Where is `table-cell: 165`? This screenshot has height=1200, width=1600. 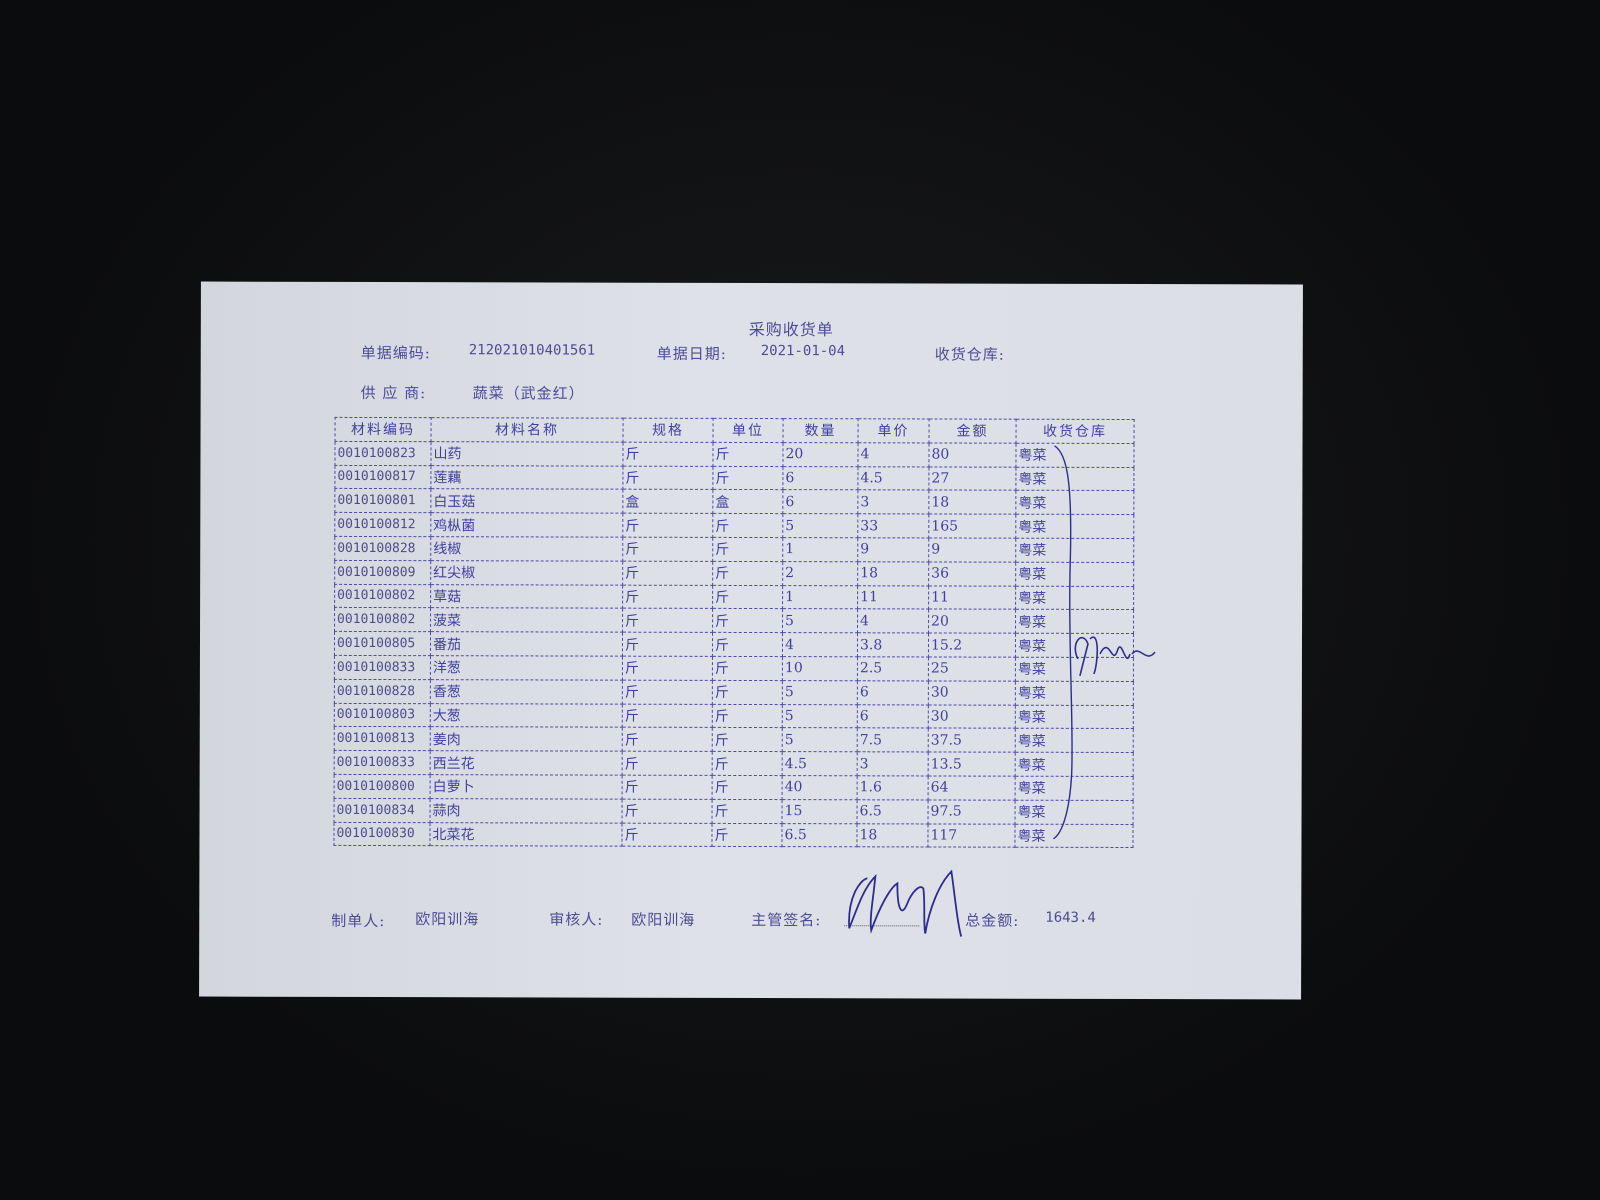
table-cell: 165 is located at coordinates (972, 526).